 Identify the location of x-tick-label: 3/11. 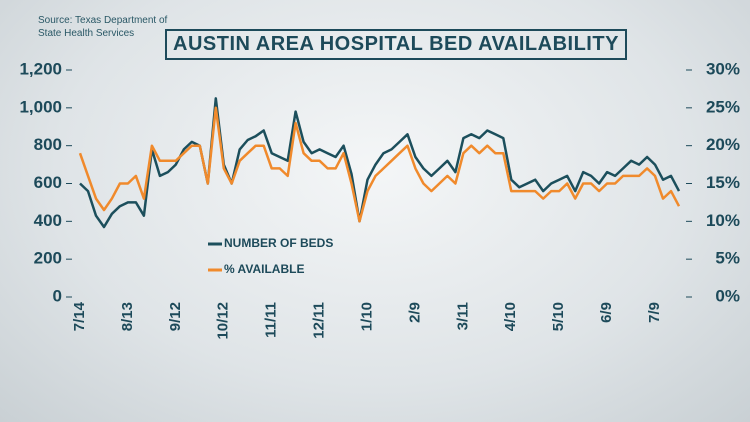
(462, 316).